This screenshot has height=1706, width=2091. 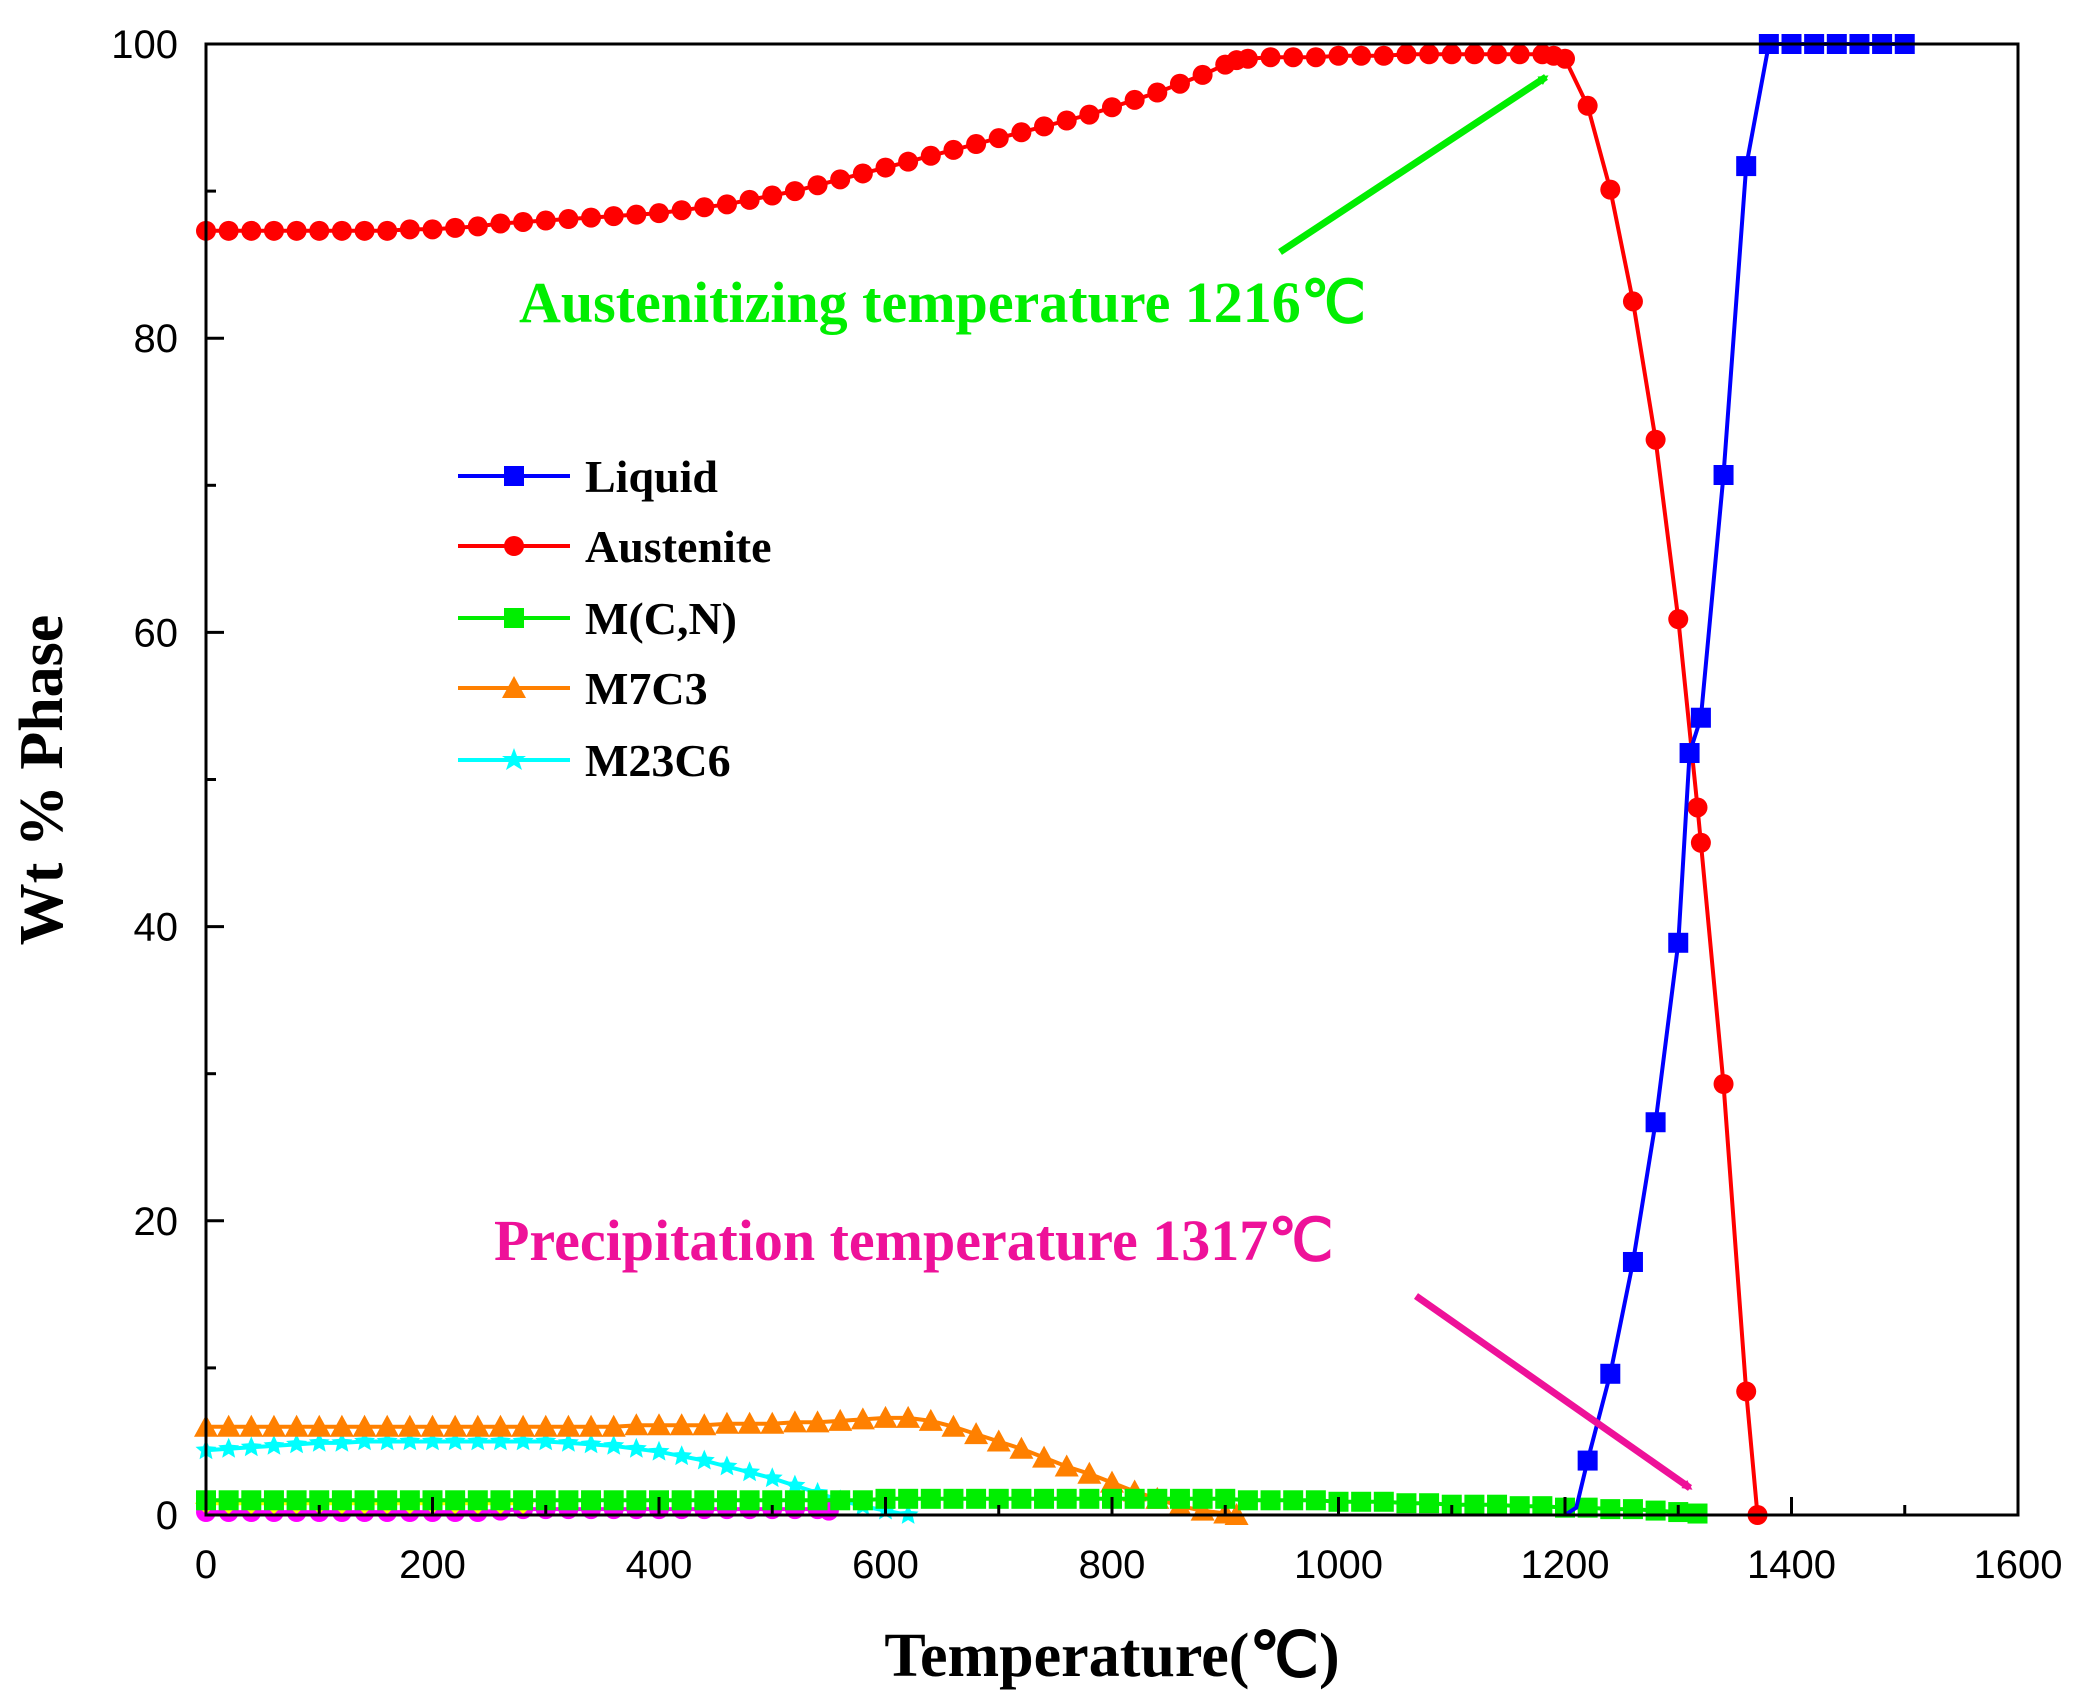 What do you see at coordinates (646, 688) in the screenshot?
I see `legend-label-m7c3: M7C3` at bounding box center [646, 688].